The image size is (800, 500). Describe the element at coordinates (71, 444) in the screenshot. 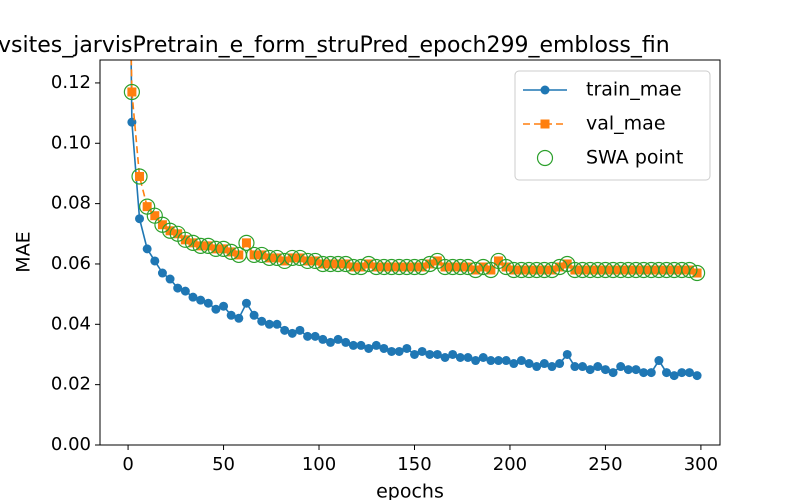

I see `y-tick-label: 0.00` at that location.